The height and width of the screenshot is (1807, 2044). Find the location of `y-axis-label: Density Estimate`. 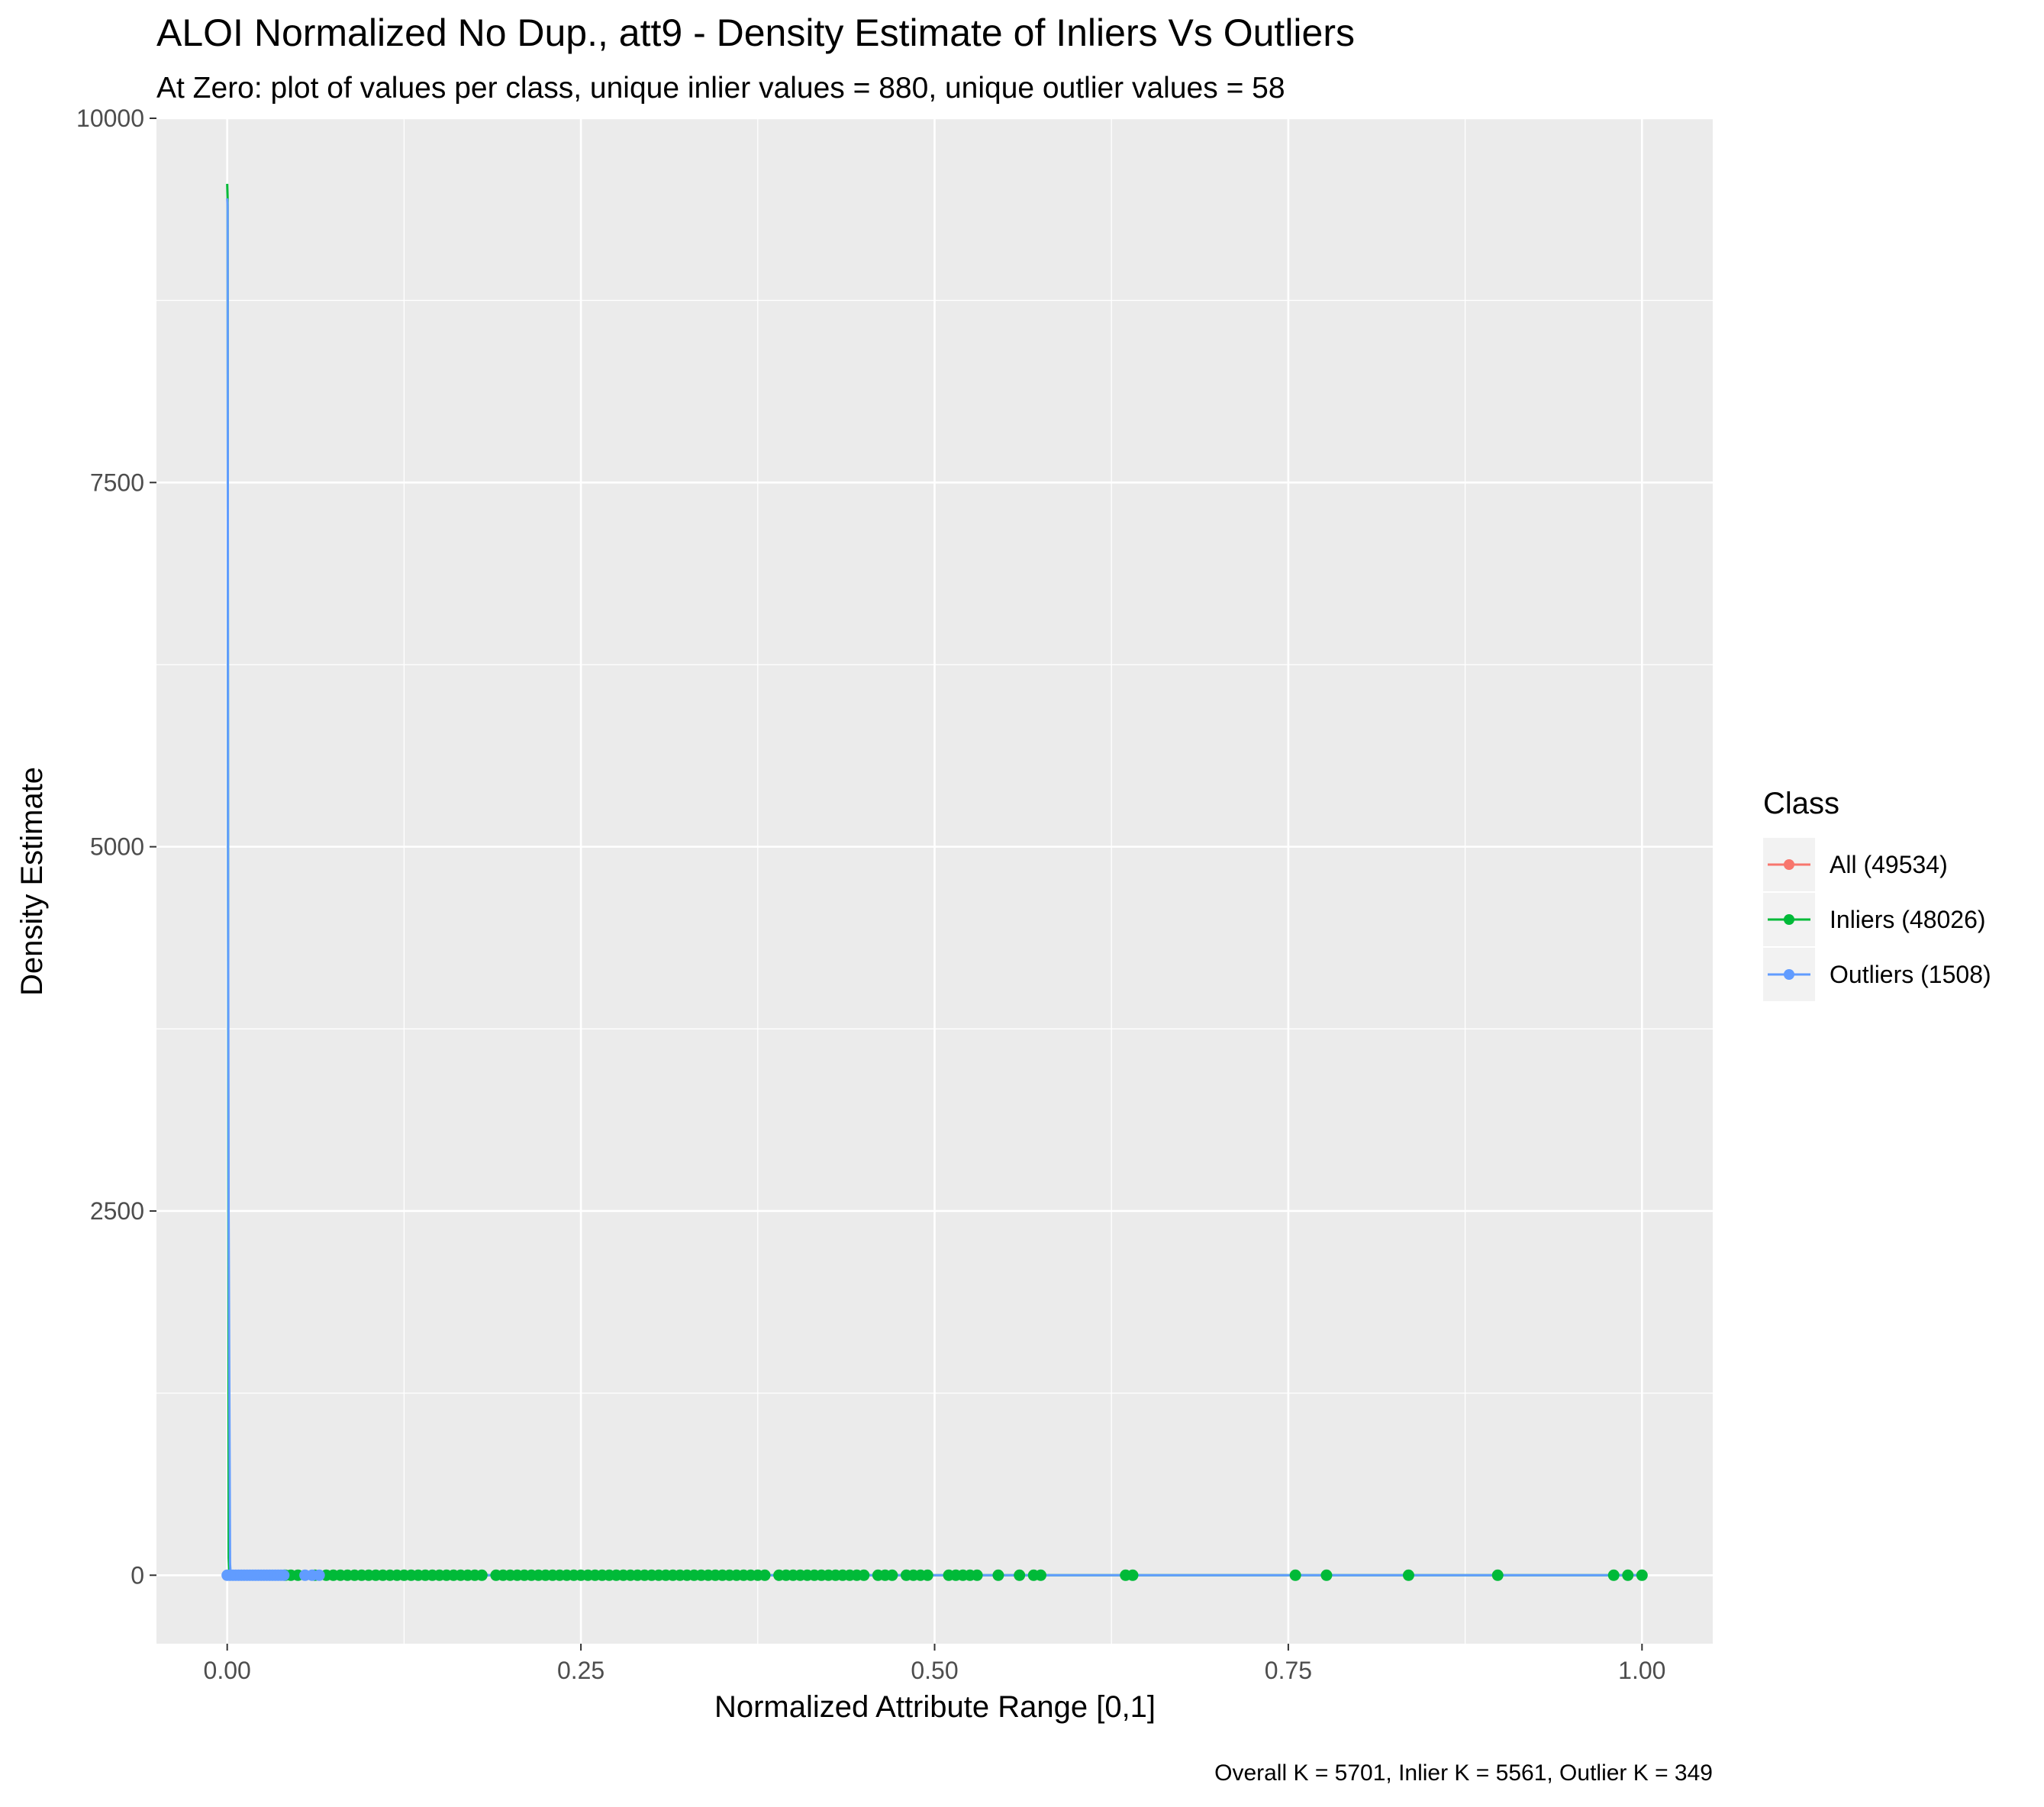

y-axis-label: Density Estimate is located at coordinates (32, 881).